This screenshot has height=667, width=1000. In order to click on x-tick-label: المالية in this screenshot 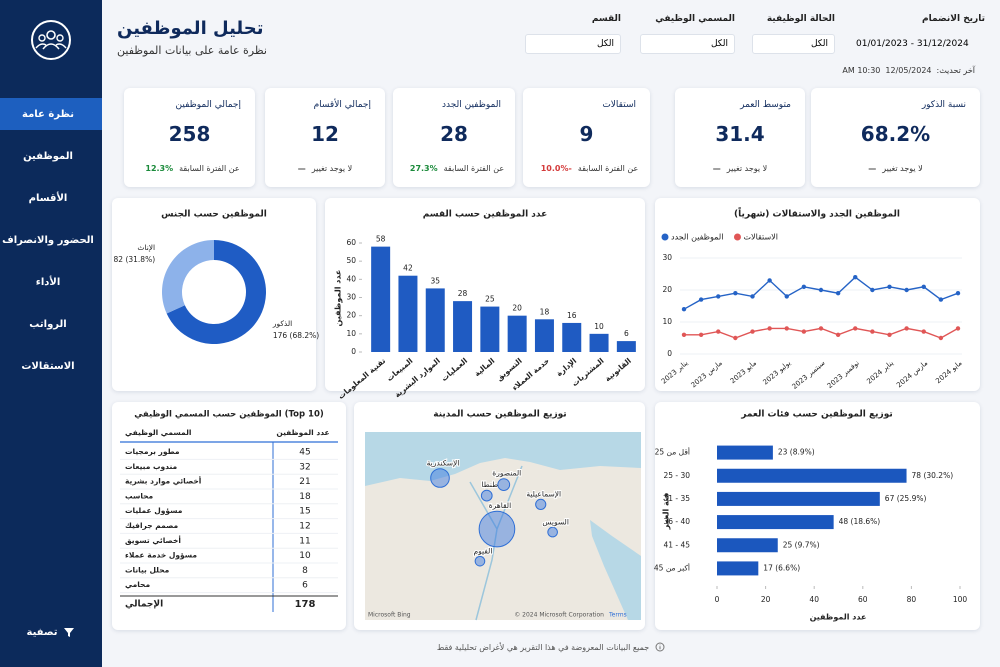, I will do `click(485, 367)`.